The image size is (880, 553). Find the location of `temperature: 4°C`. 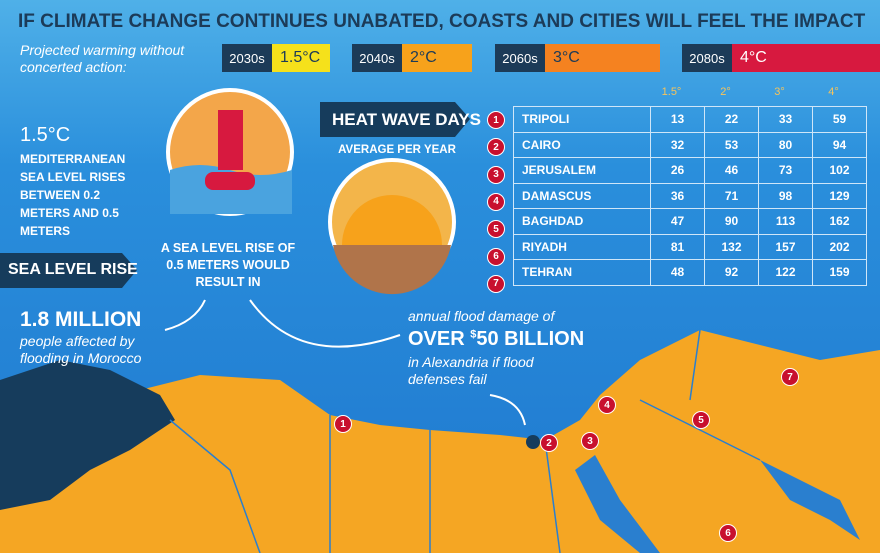

temperature: 4°C is located at coordinates (806, 58).